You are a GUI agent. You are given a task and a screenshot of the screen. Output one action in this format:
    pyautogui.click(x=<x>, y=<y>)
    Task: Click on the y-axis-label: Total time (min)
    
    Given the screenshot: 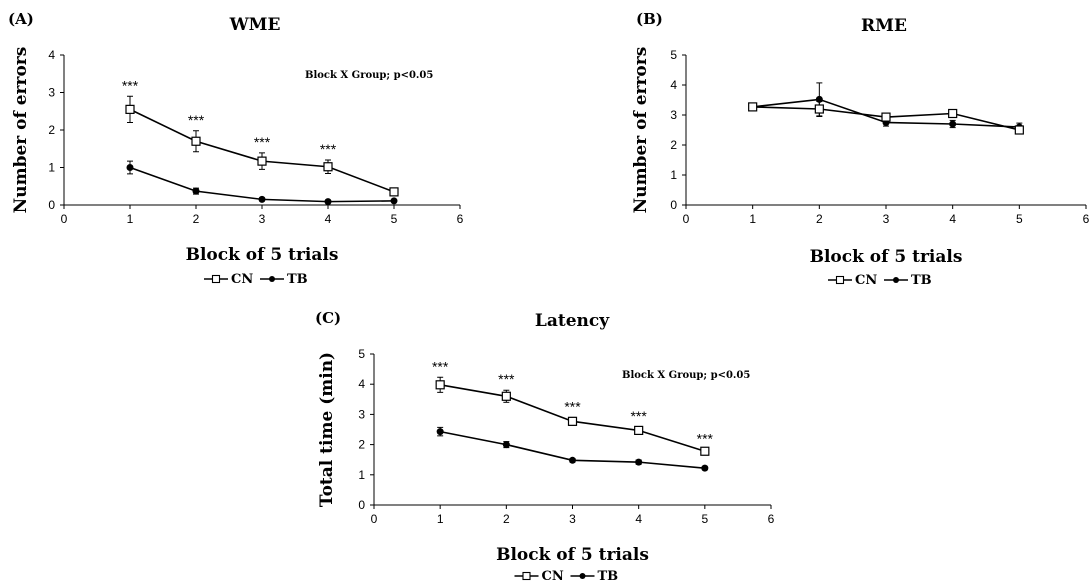 What is the action you would take?
    pyautogui.click(x=327, y=429)
    